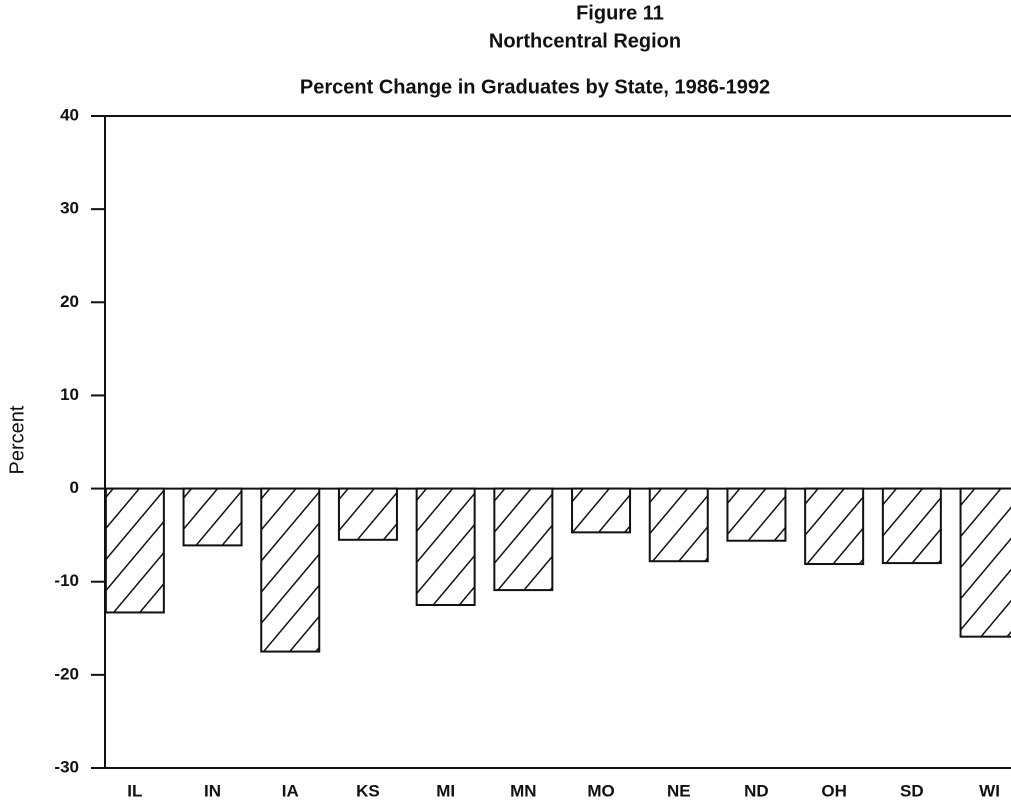  What do you see at coordinates (134, 790) in the screenshot?
I see `x-tick-label: IL` at bounding box center [134, 790].